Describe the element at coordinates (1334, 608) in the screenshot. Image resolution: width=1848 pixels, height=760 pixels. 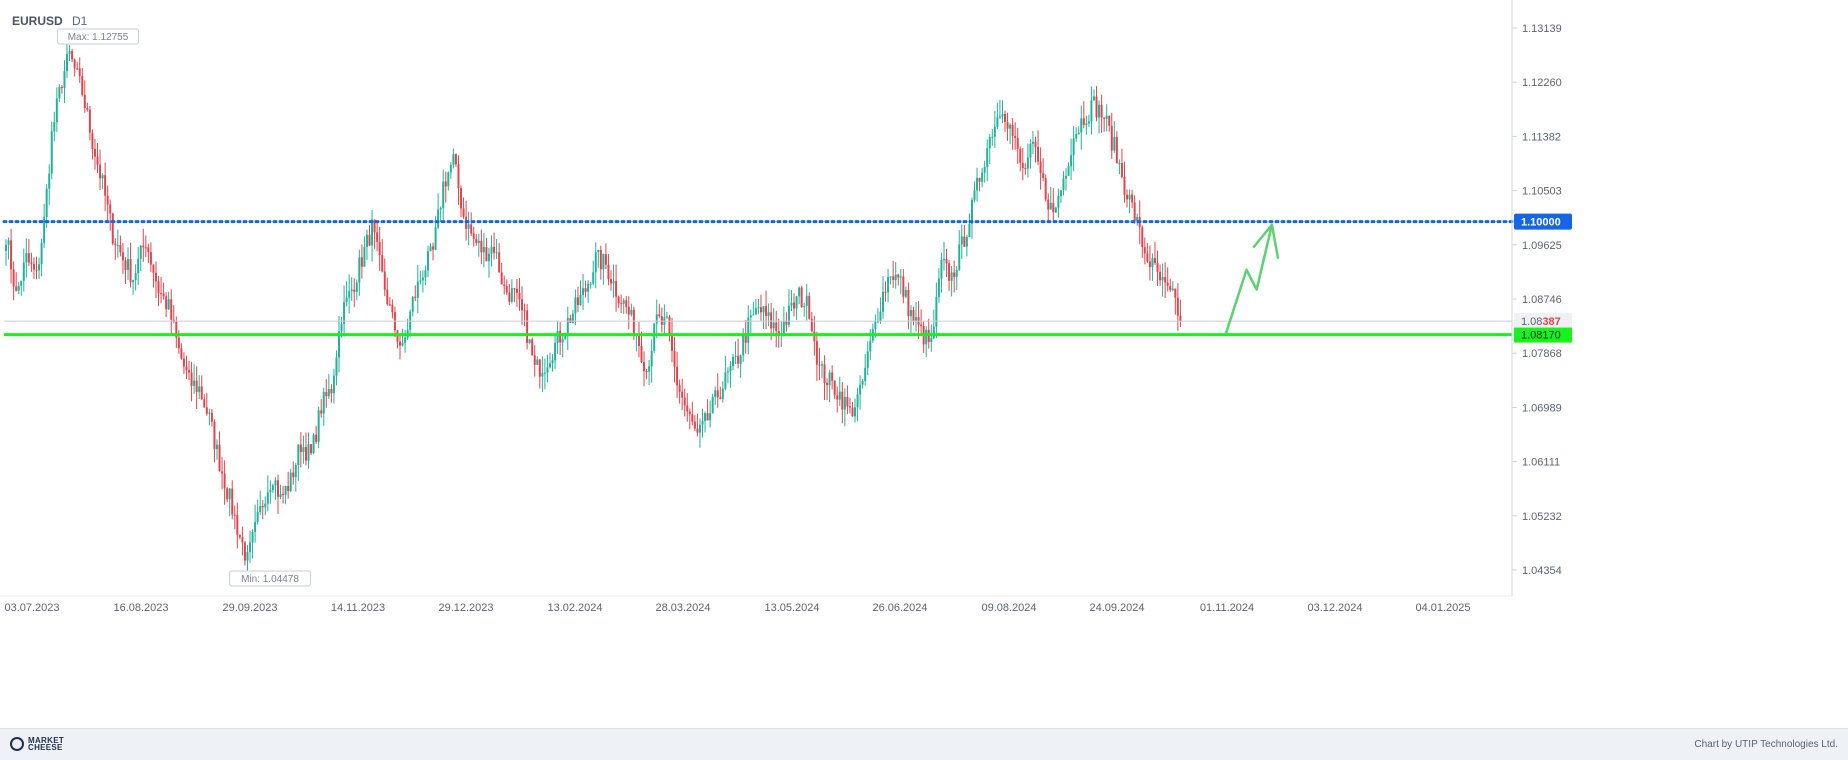
I see `x-tick-label: 03.12.2024` at that location.